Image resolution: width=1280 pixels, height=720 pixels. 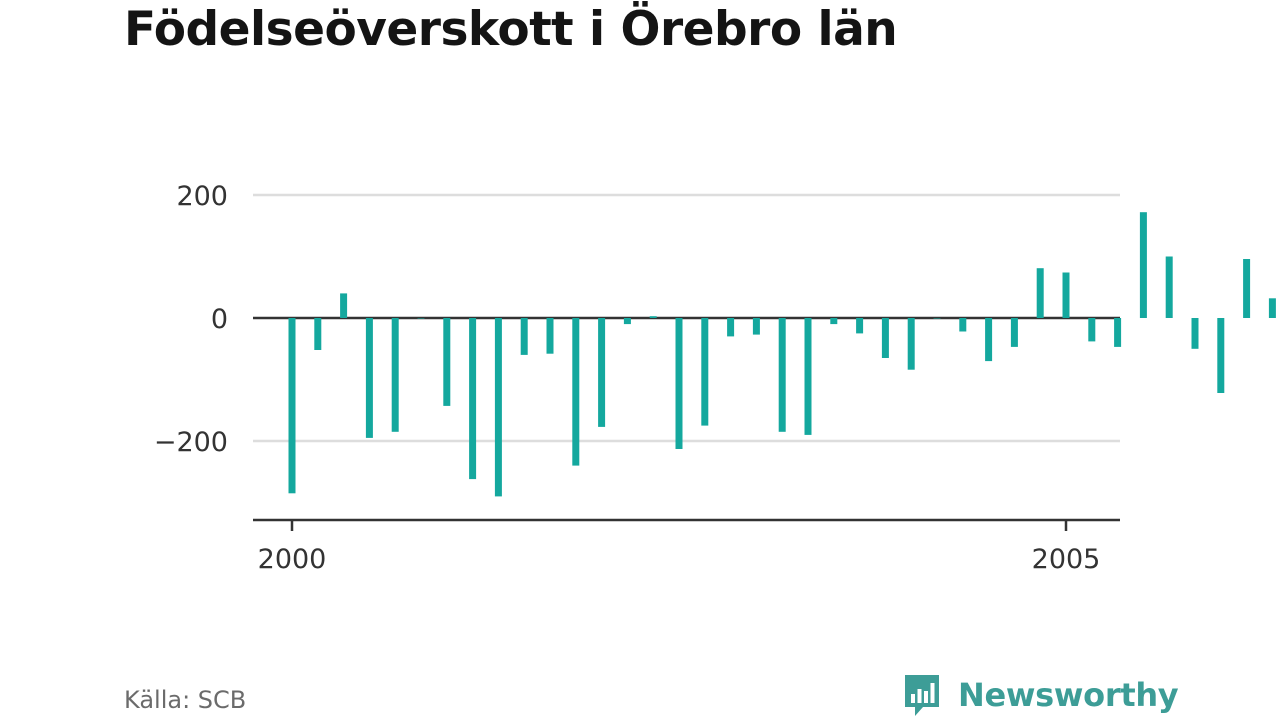 What do you see at coordinates (511, 29) in the screenshot?
I see `chart-title: Födelseöverskott i Örebro län` at bounding box center [511, 29].